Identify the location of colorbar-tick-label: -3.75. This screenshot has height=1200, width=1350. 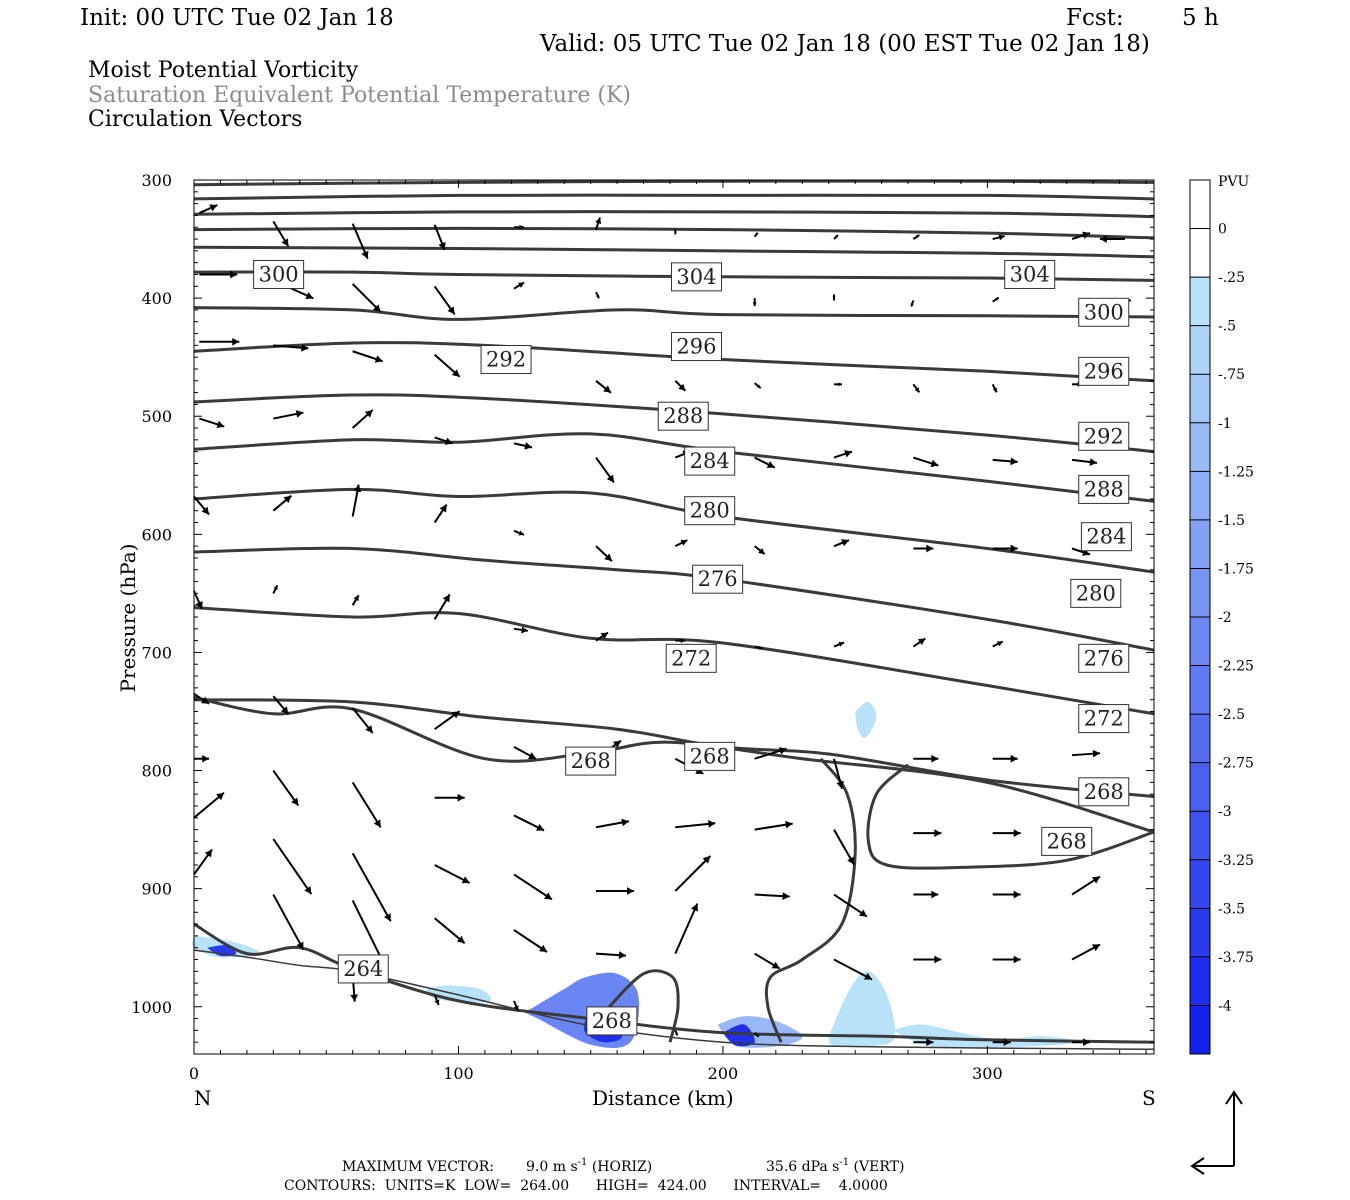
(1236, 958).